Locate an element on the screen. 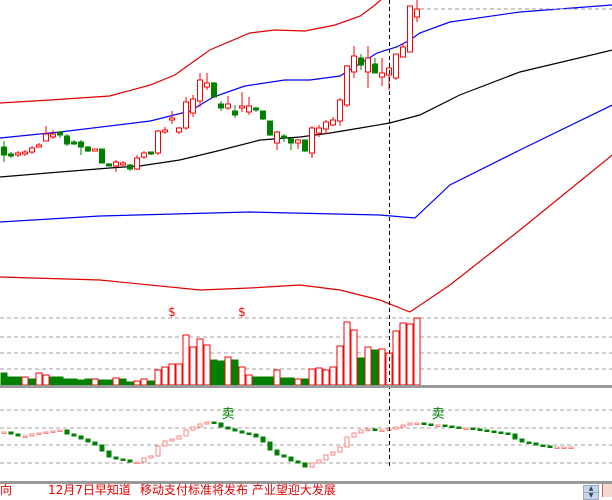 This screenshot has width=612, height=500. indicator-panel-divider is located at coordinates (306, 482).